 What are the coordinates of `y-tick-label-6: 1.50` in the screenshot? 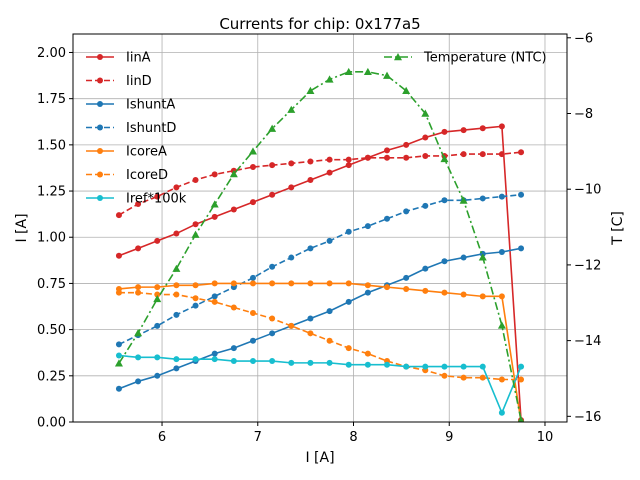 It's located at (51, 145).